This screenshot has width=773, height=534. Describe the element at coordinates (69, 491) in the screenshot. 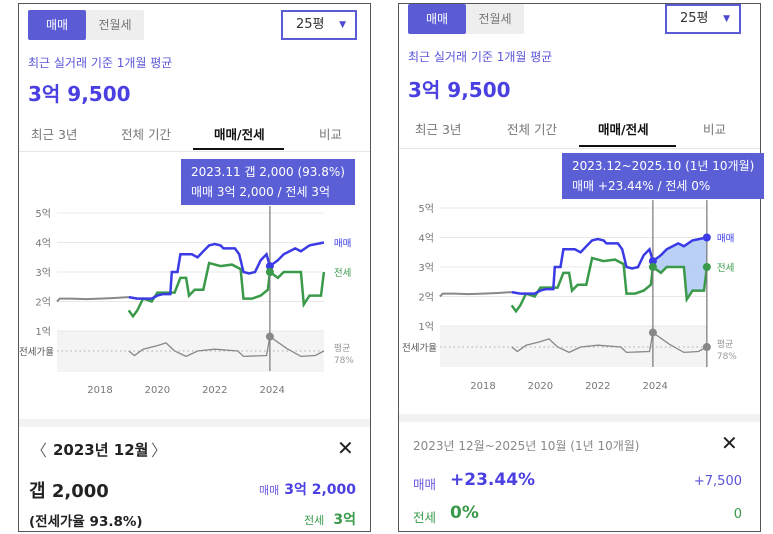

I see `gap-amount: 갭 2,000` at that location.